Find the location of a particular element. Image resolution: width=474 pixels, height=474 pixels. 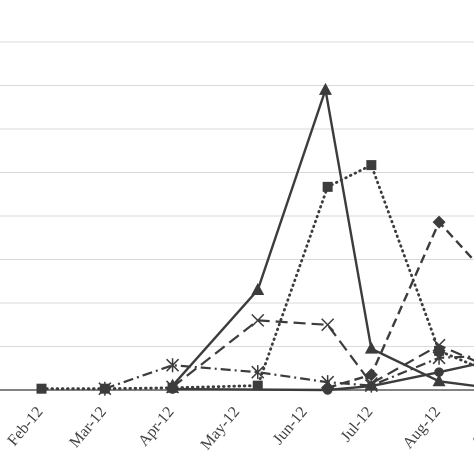

x-tick-label: May-12 is located at coordinates (221, 429).